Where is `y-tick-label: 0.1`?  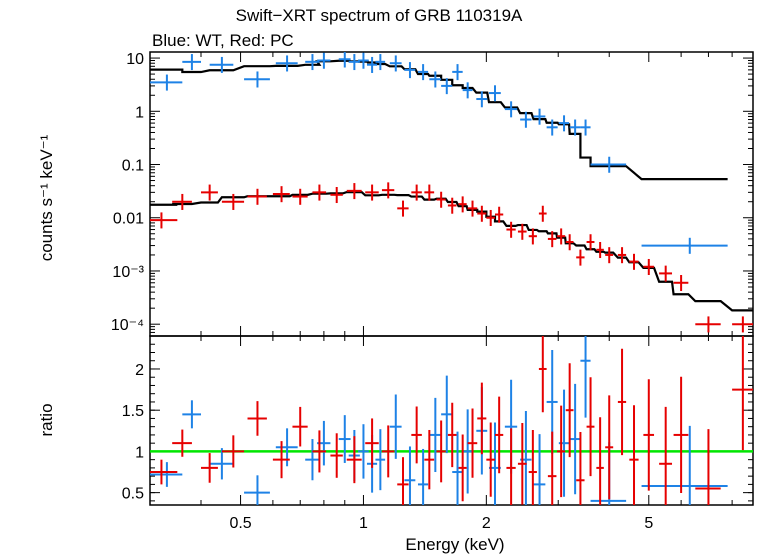 y-tick-label: 0.1 is located at coordinates (133, 166).